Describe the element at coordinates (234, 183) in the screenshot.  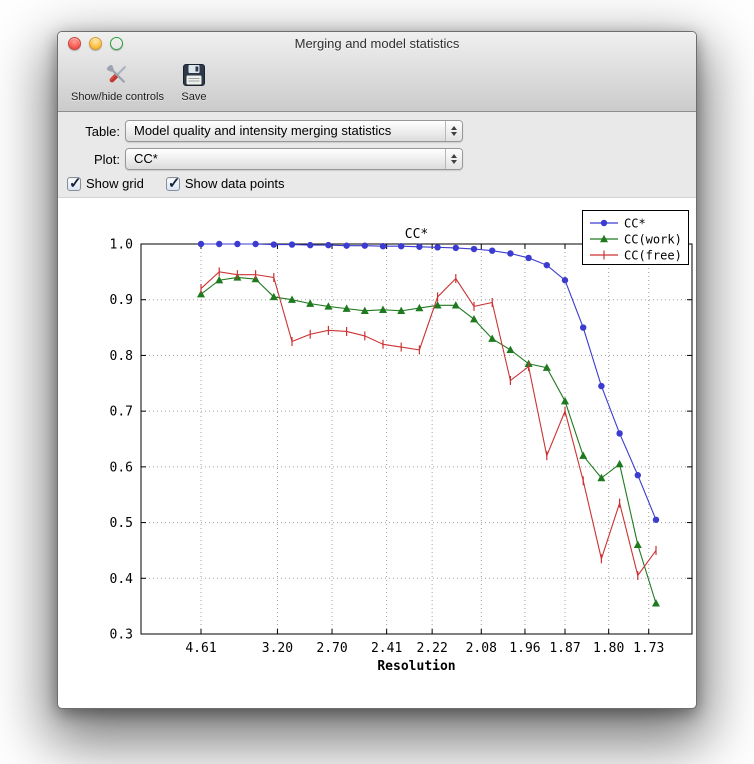
I see `show-data-points-label: Show data points` at that location.